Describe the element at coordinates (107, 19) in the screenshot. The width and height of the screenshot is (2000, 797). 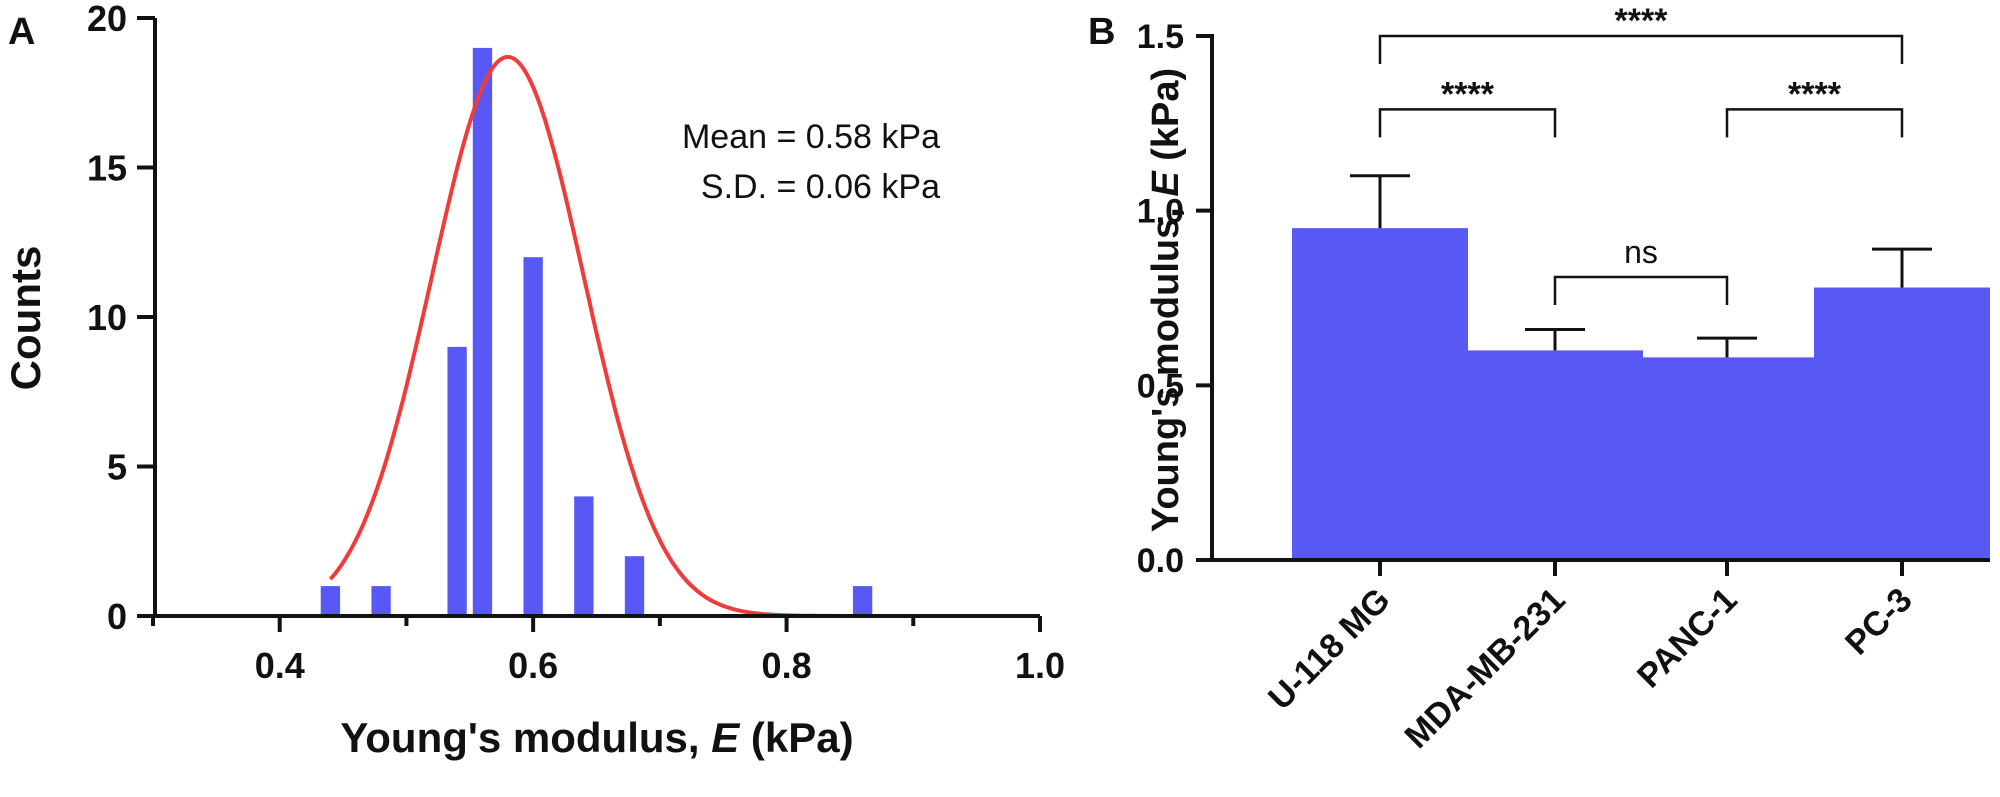
I see `y-tick-label: 20` at that location.